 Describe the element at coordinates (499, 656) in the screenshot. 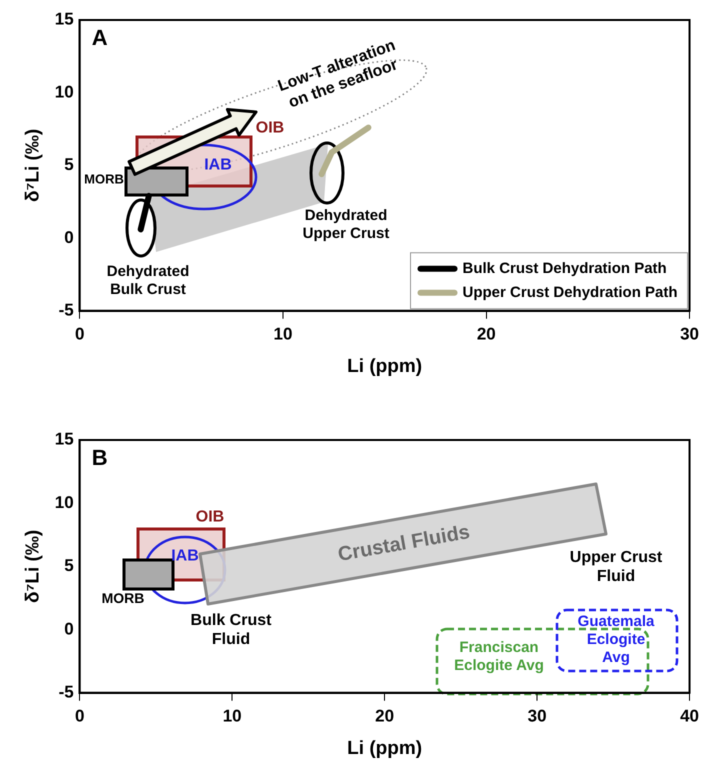

I see `annotation: Franciscan Eclogite Avg` at that location.